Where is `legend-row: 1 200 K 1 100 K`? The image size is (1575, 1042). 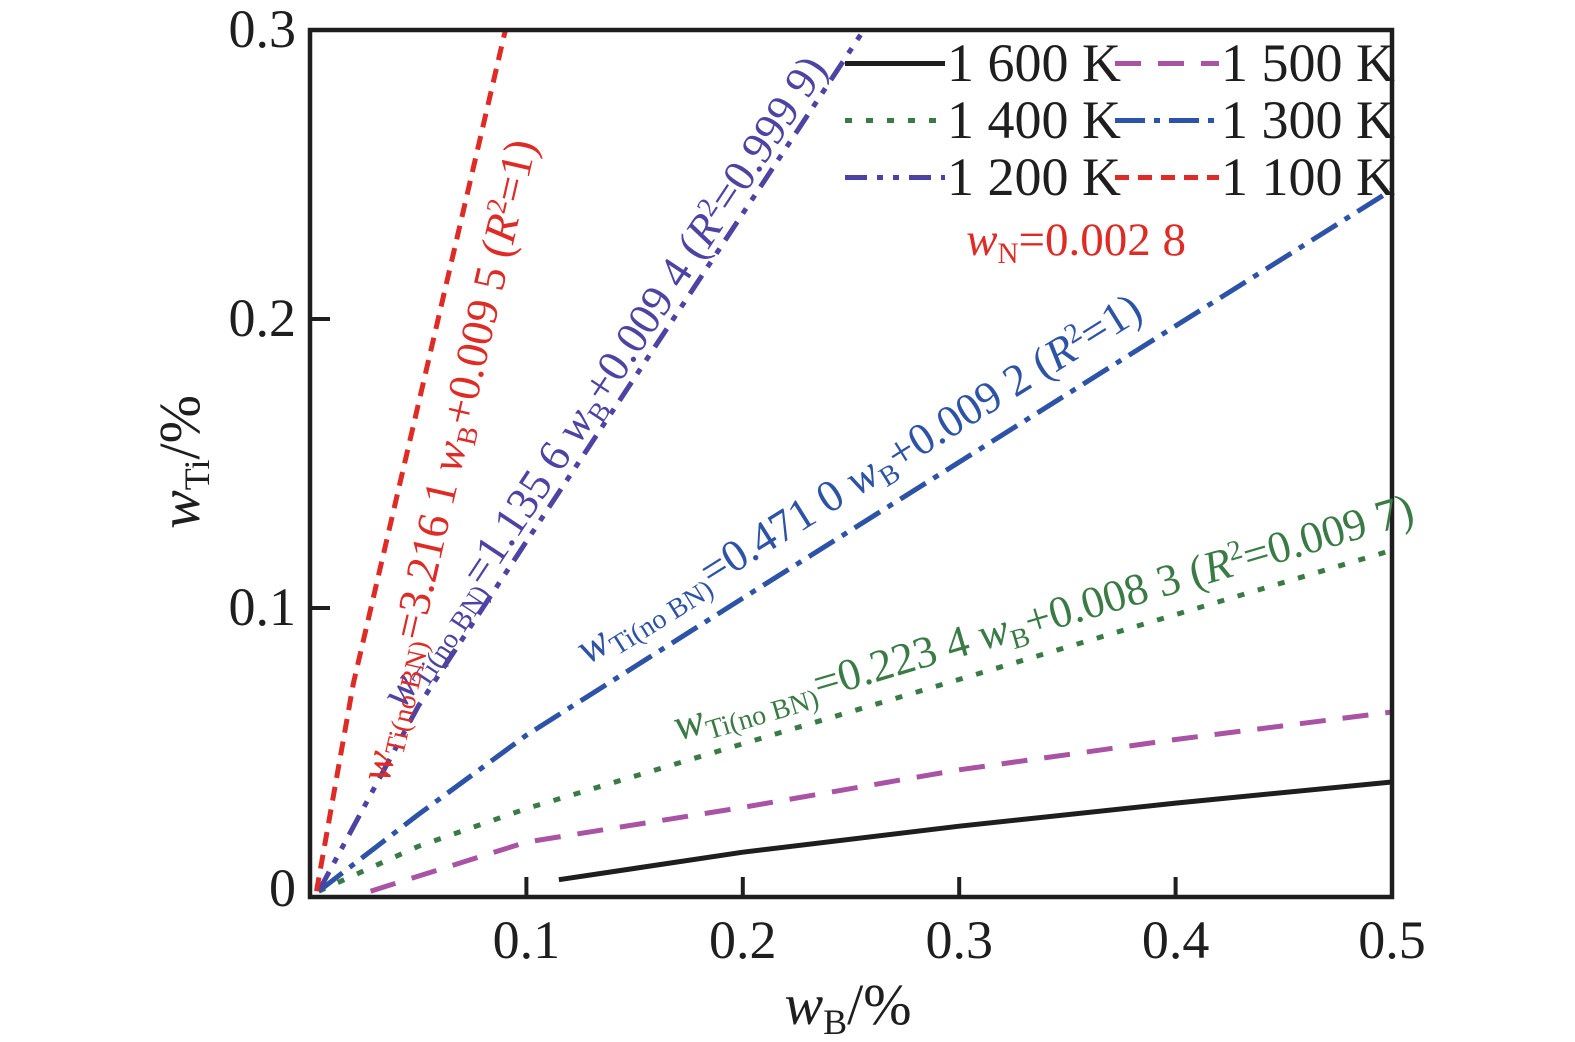 legend-row: 1 200 K 1 100 K is located at coordinates (1119, 177).